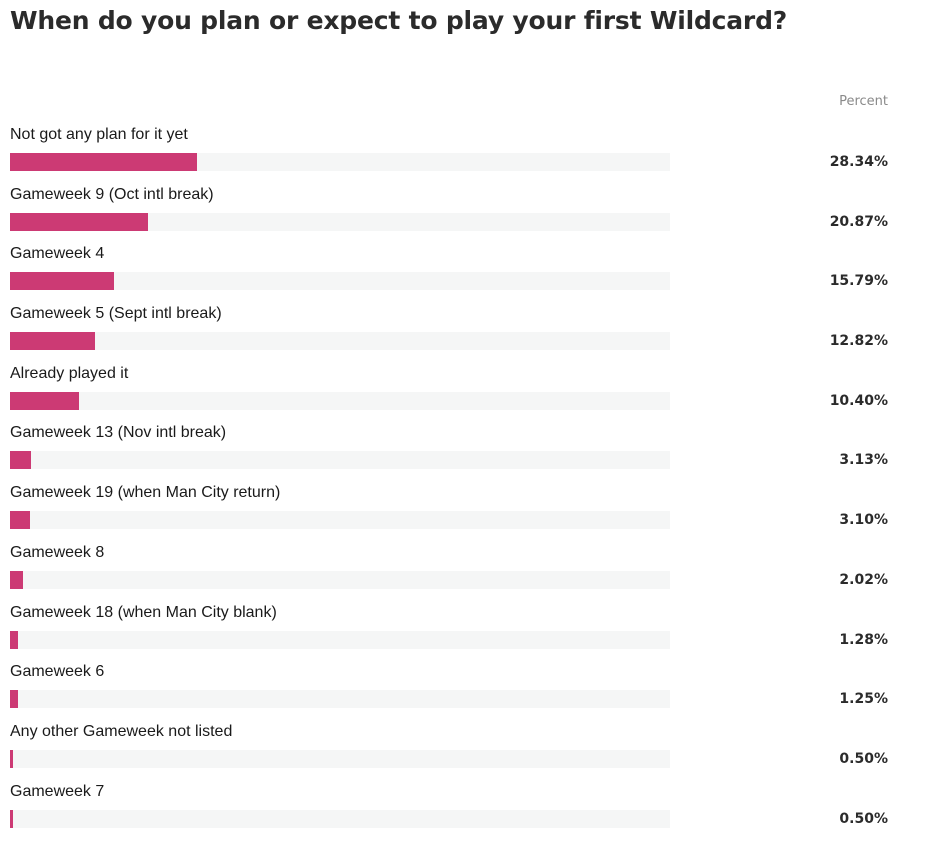 The image size is (926, 850). I want to click on category-label: Not got any plan for it yet, so click(99, 134).